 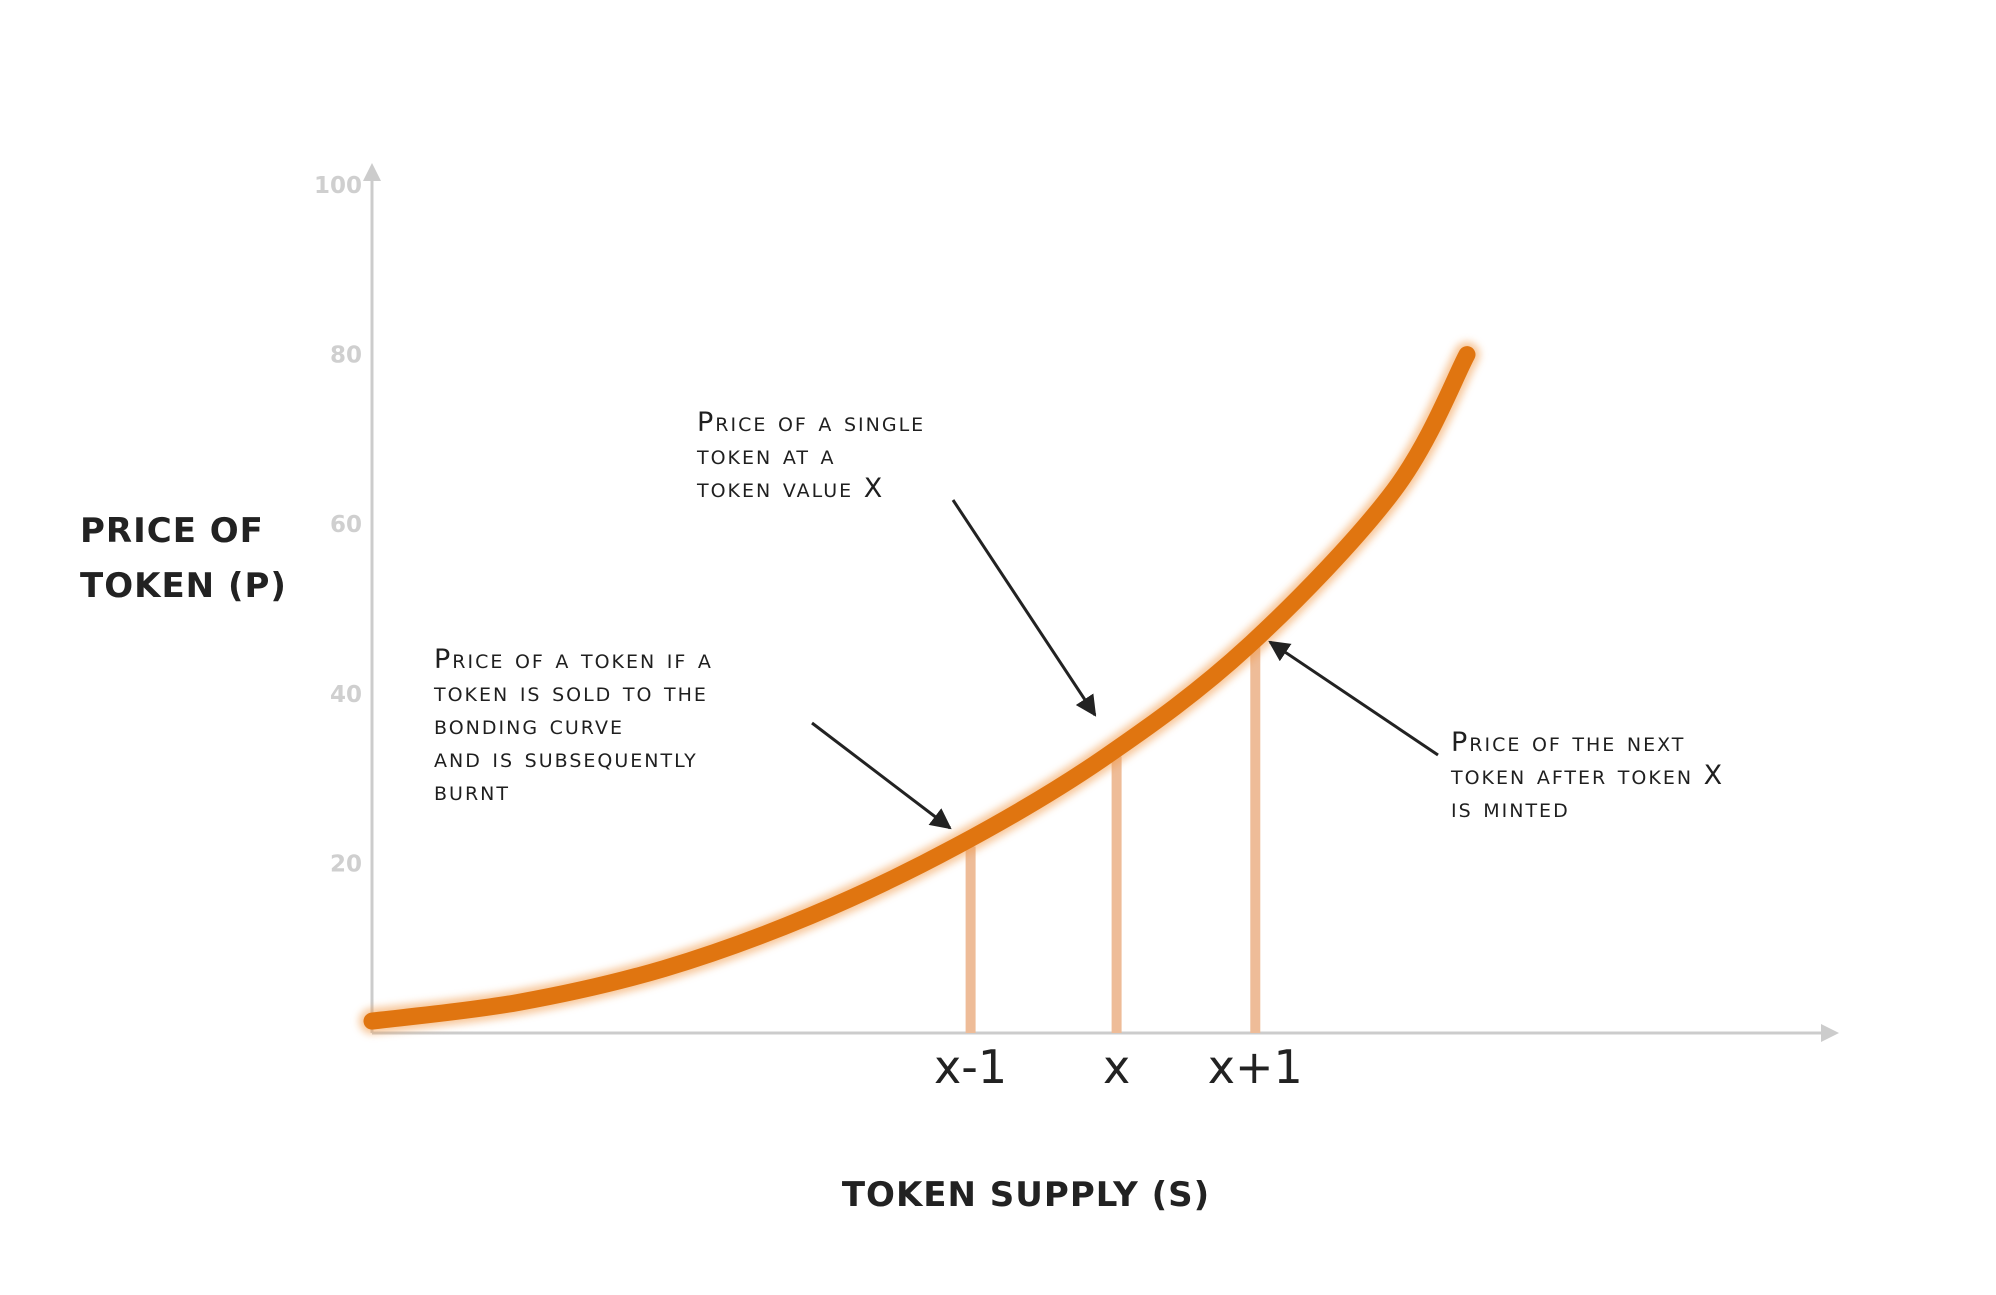 I want to click on x-marker-label: x, so click(x=1116, y=1067).